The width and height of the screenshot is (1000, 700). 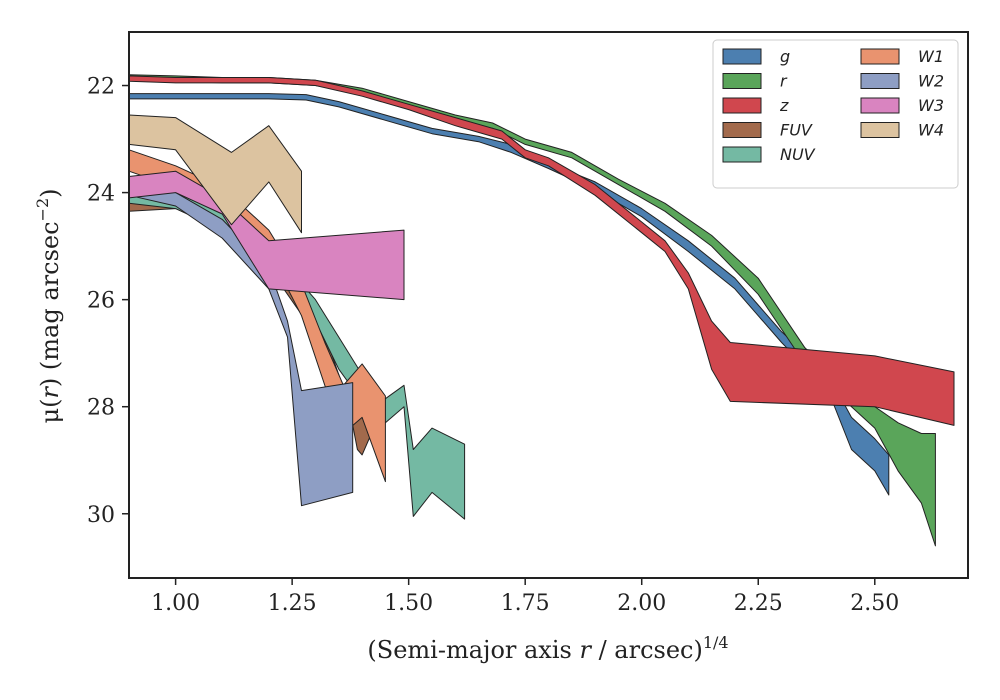 I want to click on legend-label-z: z, so click(x=784, y=105).